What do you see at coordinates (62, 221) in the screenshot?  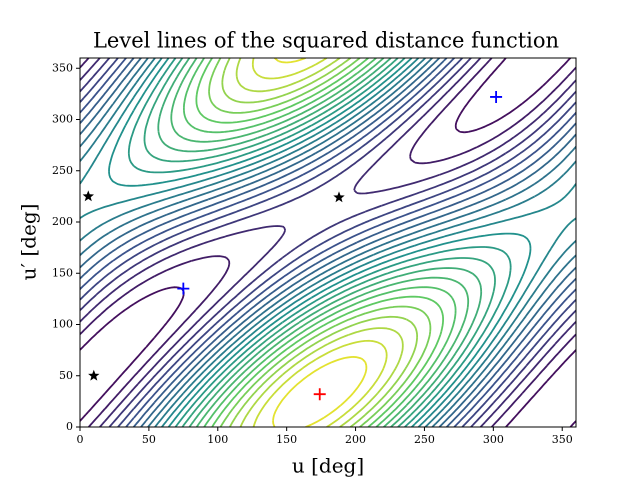 I see `y-tick-label: 200` at bounding box center [62, 221].